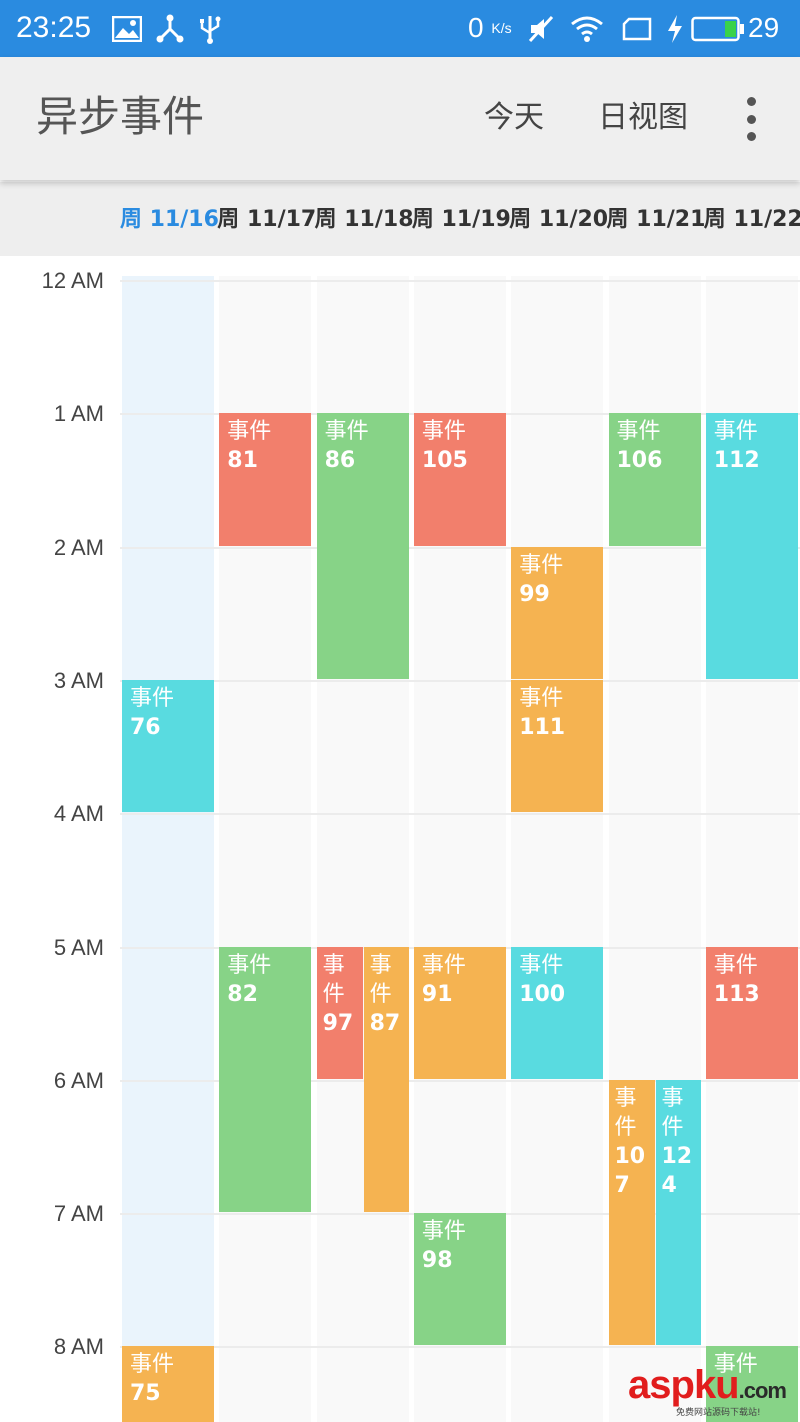 The height and width of the screenshot is (1422, 800). Describe the element at coordinates (78, 547) in the screenshot. I see `hour-label: 2 AM` at that location.